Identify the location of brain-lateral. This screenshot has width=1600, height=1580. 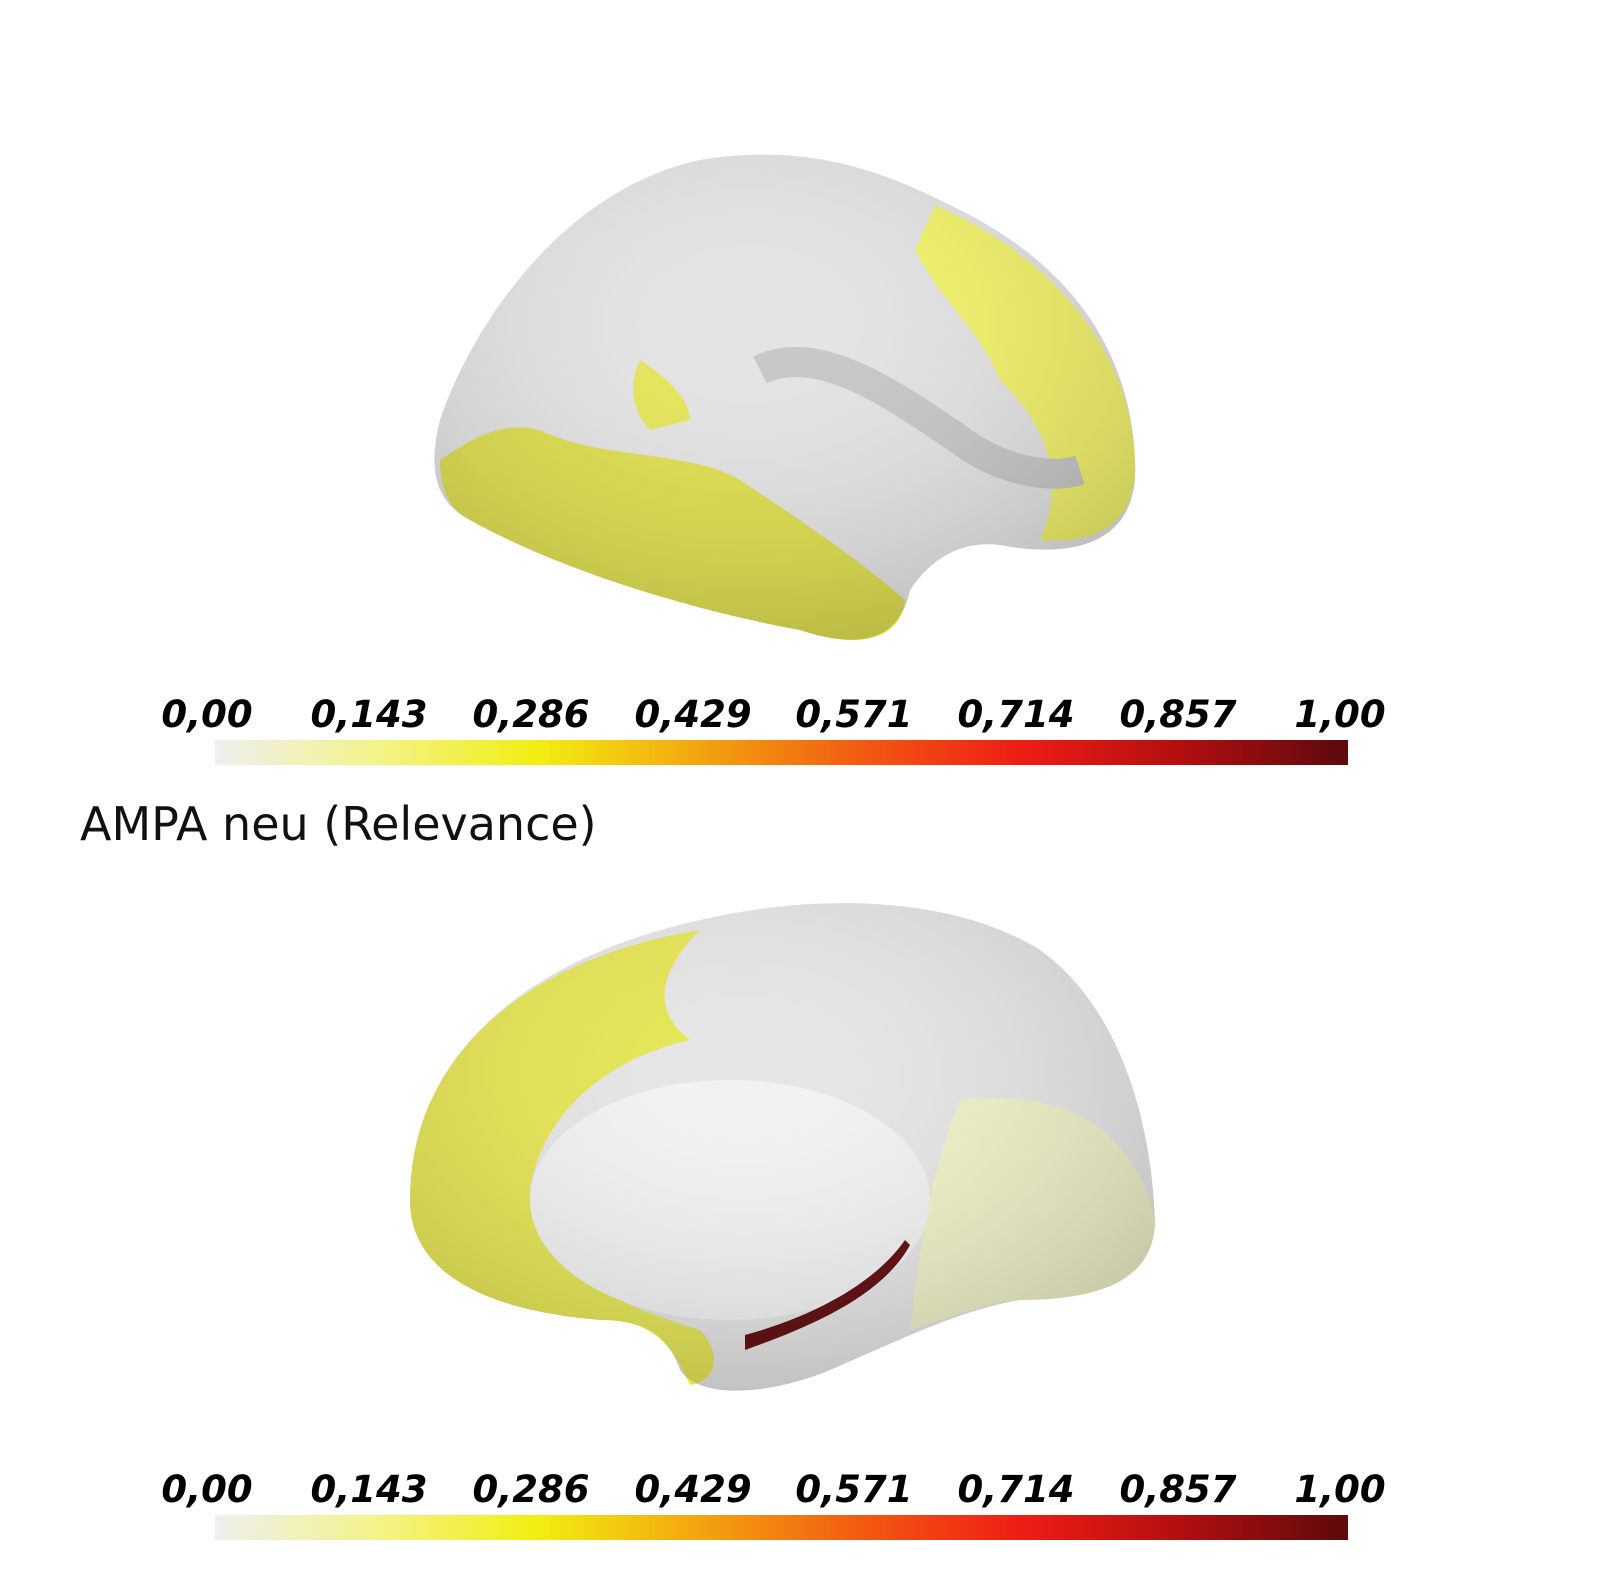
(785, 397).